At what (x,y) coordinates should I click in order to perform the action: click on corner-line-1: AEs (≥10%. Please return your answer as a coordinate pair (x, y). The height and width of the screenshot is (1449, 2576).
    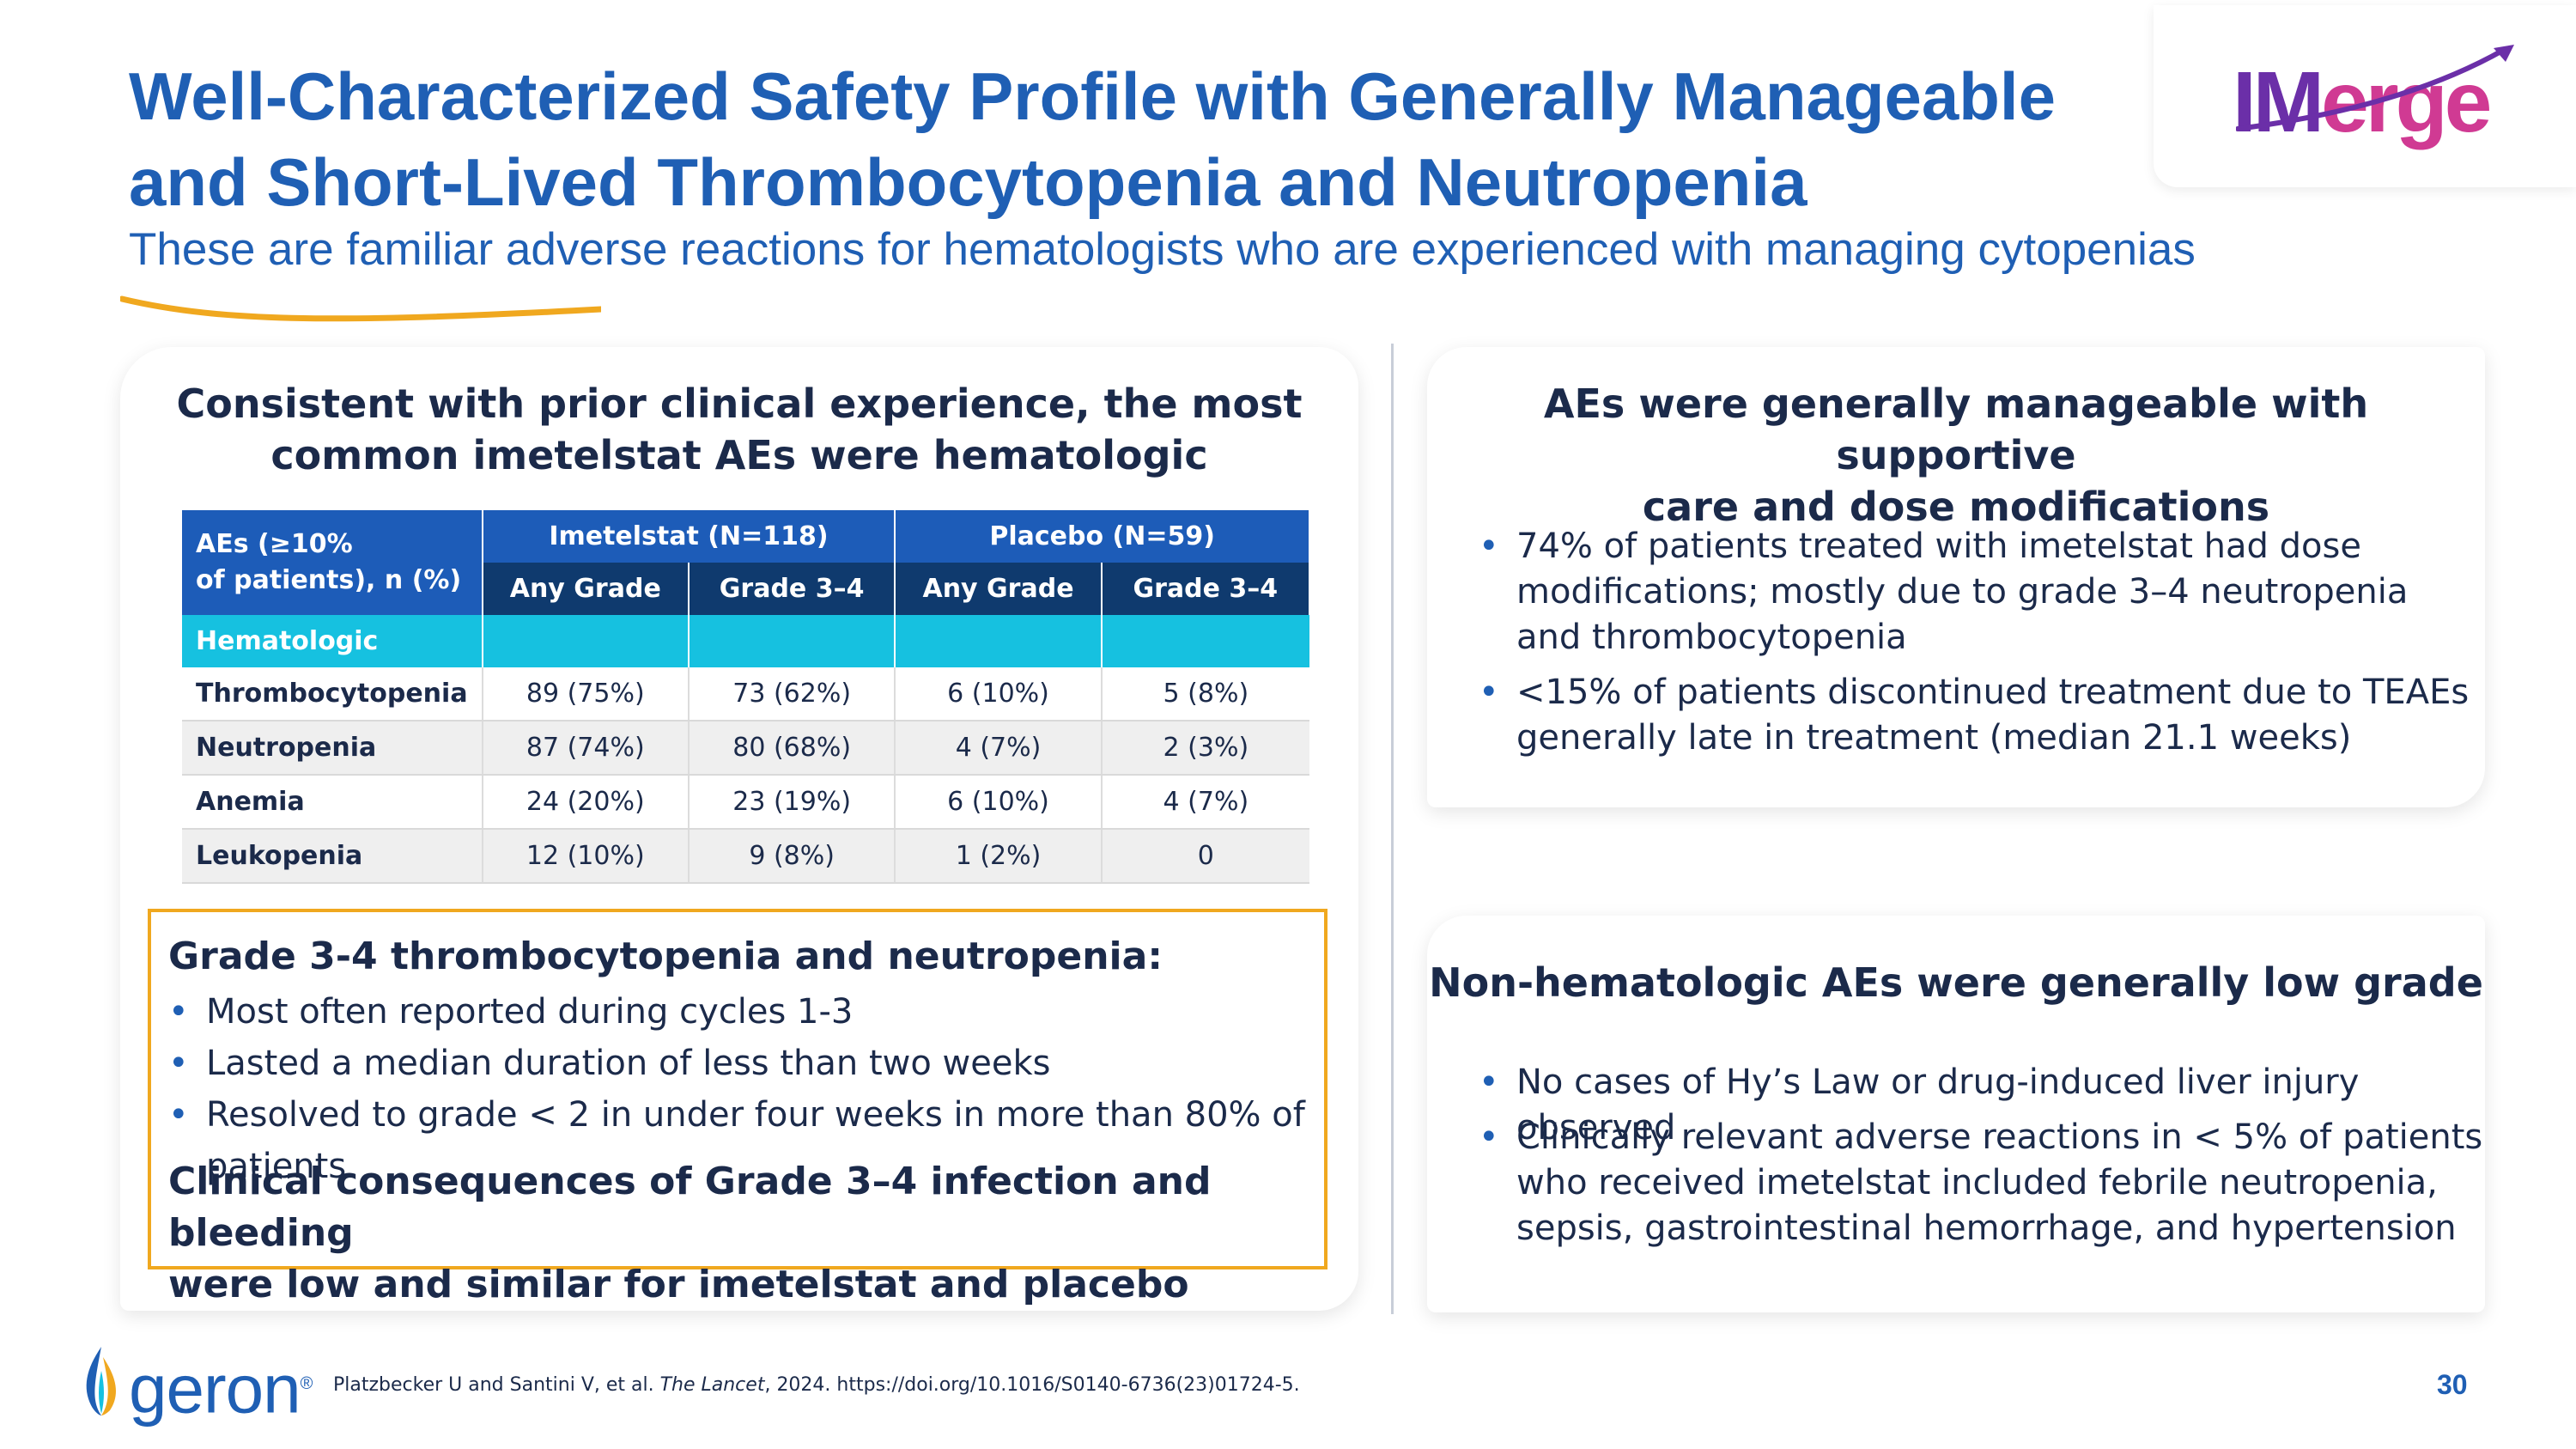
    Looking at the image, I should click on (274, 544).